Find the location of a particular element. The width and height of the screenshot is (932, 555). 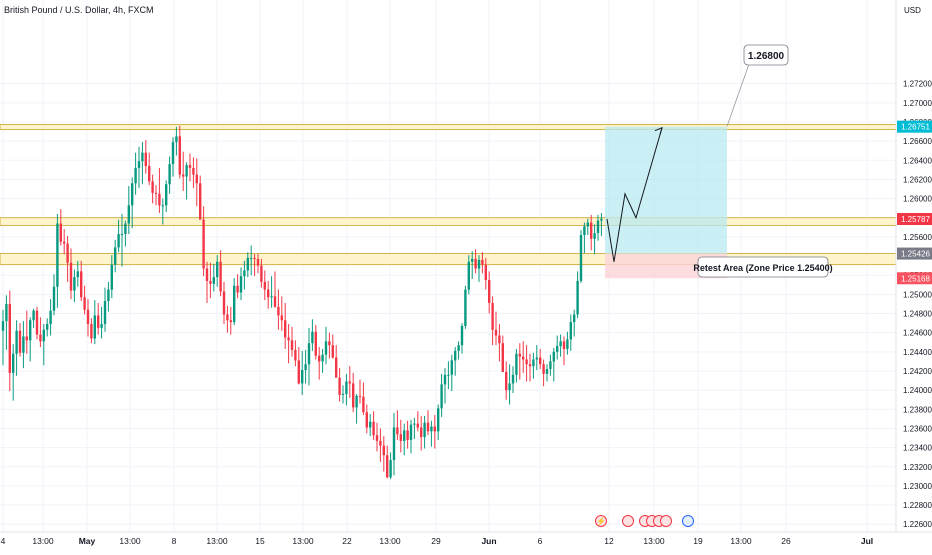

price-tick-label: 1.25600 is located at coordinates (917, 237).